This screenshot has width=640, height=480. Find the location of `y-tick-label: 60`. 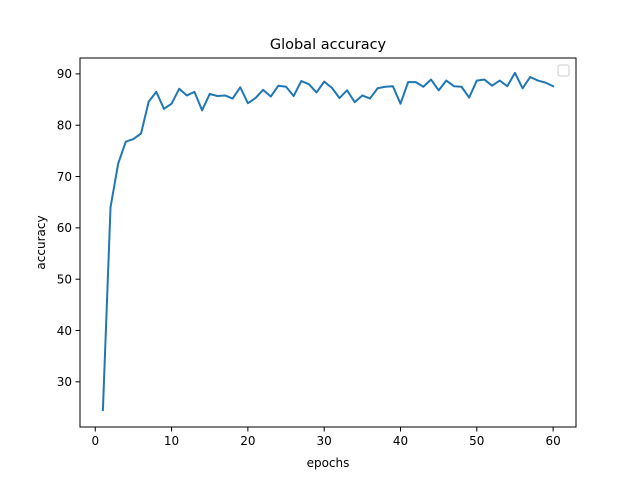

y-tick-label: 60 is located at coordinates (64, 228).